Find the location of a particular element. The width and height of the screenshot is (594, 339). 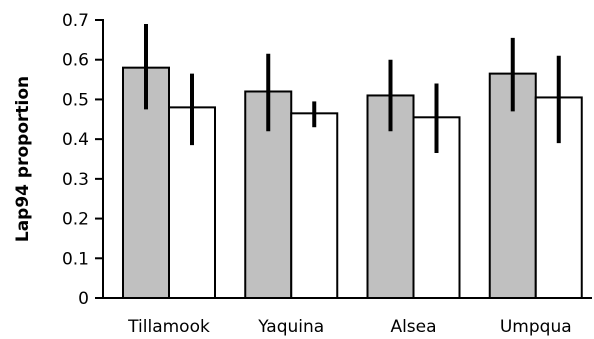

x-tick-label: Yaquina is located at coordinates (290, 327).